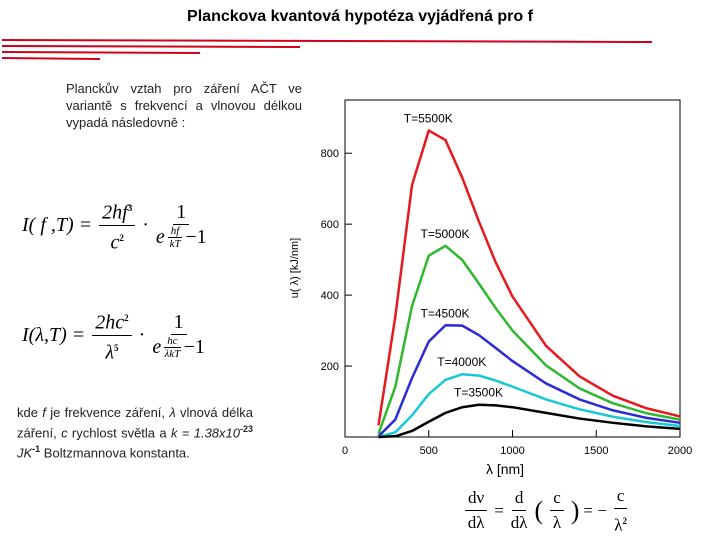 Image resolution: width=720 pixels, height=540 pixels. I want to click on fraction: 2hc2 λ5, so click(112, 335).